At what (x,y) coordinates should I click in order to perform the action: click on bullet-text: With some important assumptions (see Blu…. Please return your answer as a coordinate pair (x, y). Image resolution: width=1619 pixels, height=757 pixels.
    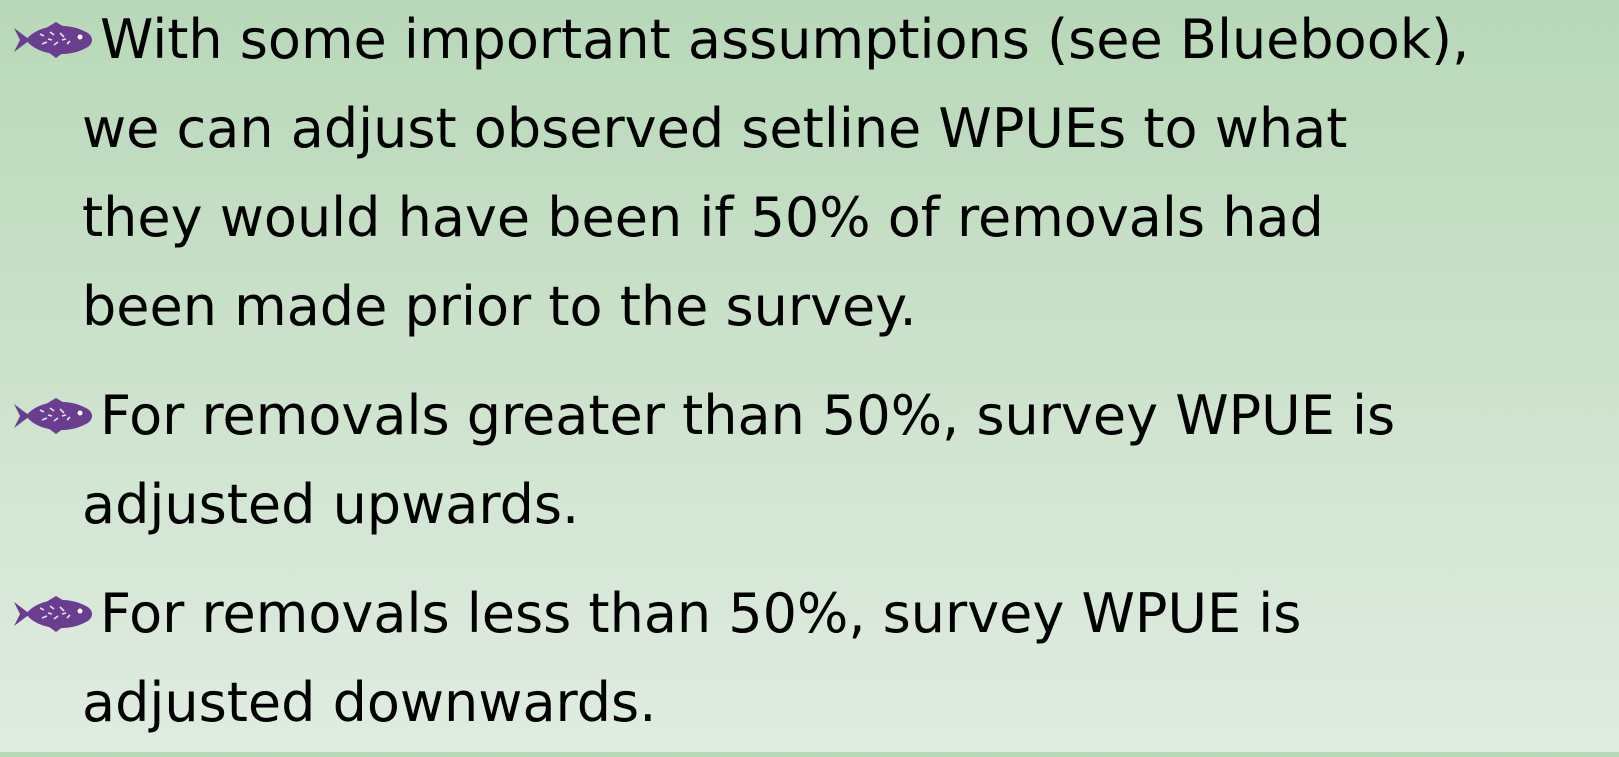
    Looking at the image, I should click on (785, 39).